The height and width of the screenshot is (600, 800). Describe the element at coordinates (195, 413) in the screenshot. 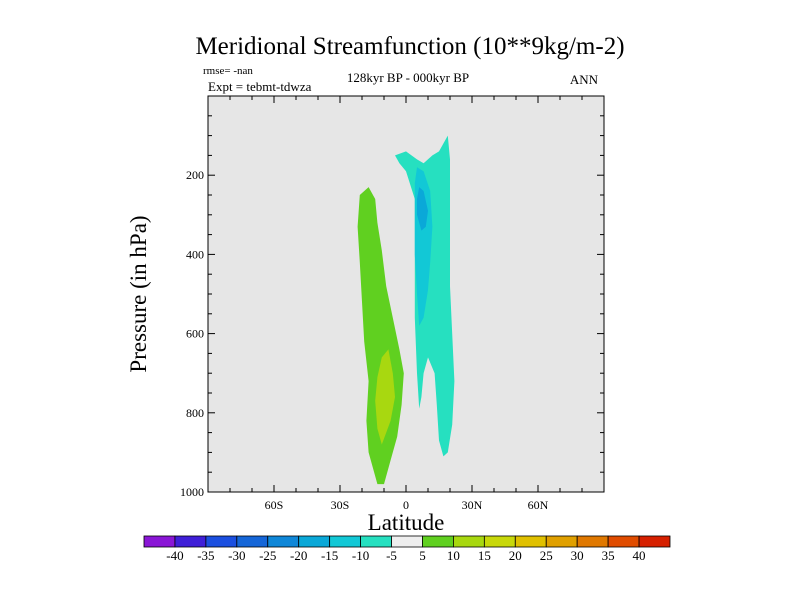

I see `y-tick-label: 800` at that location.